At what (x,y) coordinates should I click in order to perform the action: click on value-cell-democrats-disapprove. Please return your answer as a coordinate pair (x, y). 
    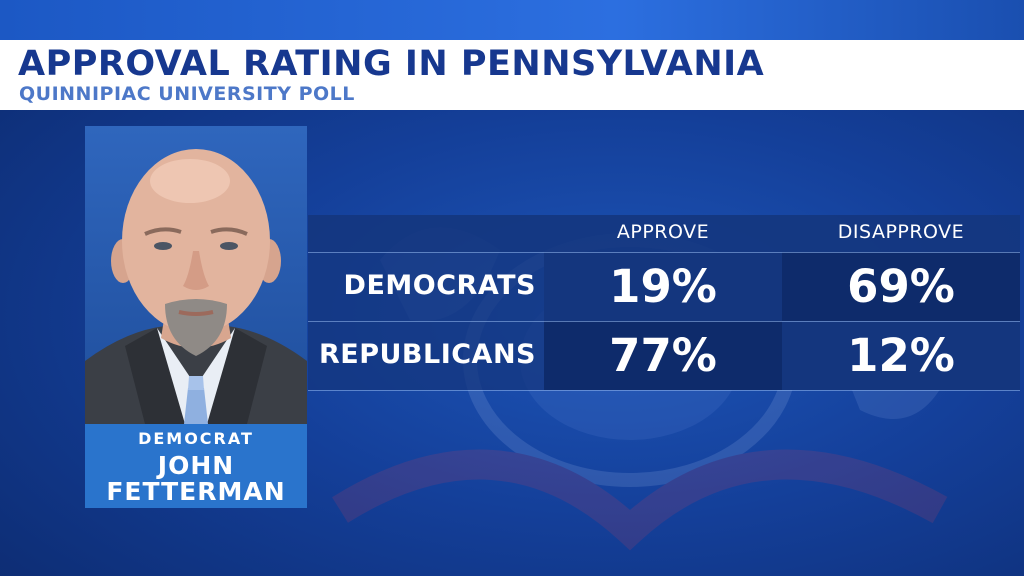
    Looking at the image, I should click on (901, 286).